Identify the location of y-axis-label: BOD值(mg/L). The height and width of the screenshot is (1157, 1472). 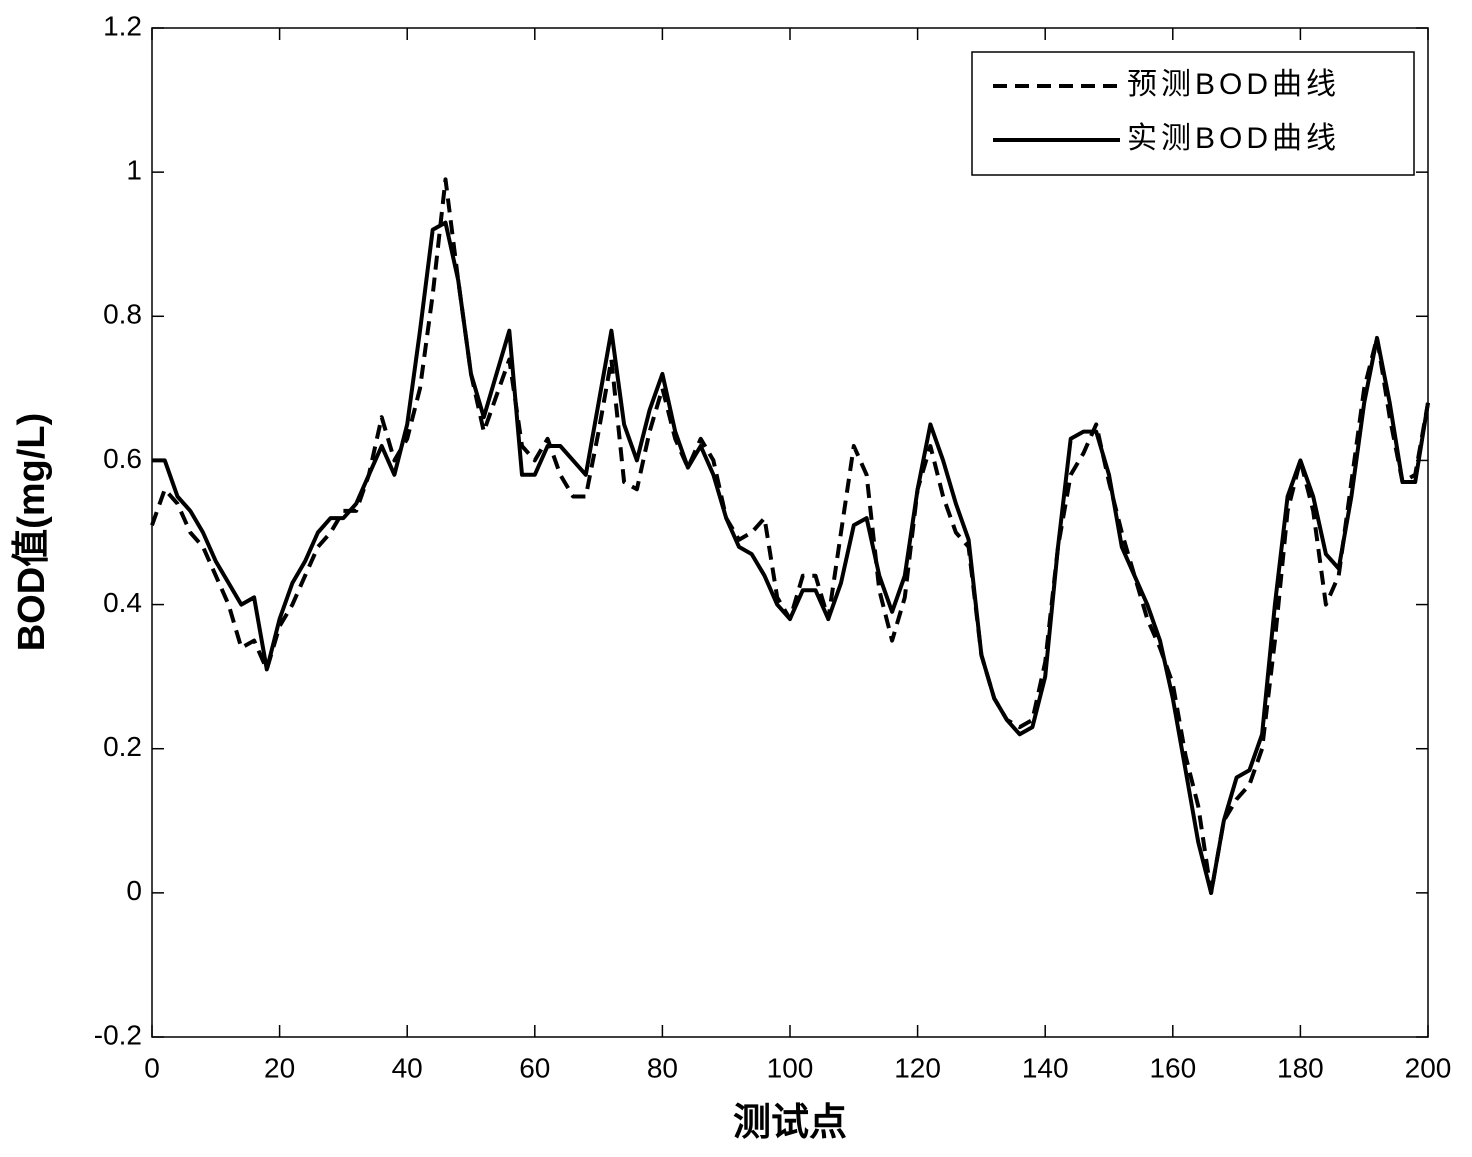
(32, 532).